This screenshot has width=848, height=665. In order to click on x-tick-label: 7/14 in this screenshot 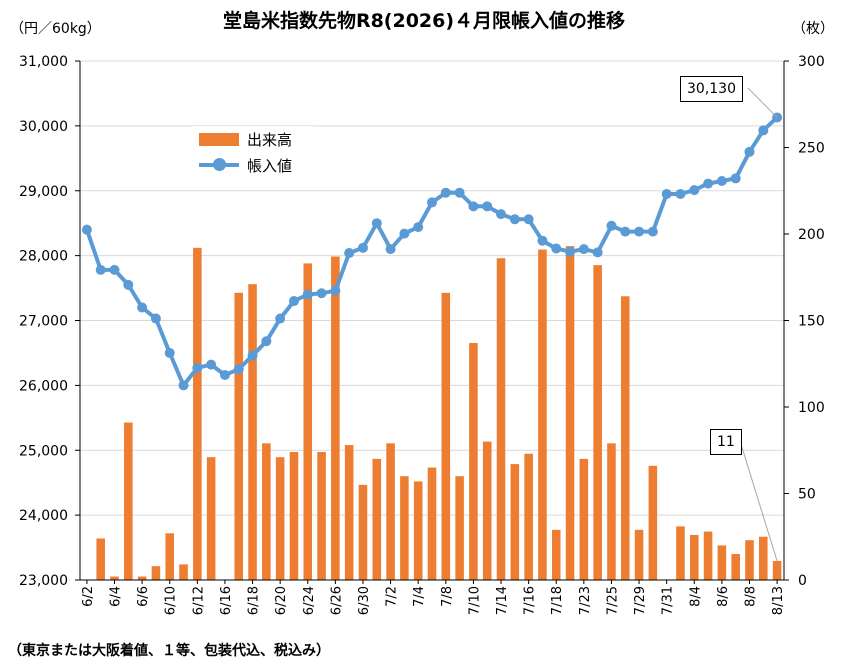, I will do `click(502, 600)`.